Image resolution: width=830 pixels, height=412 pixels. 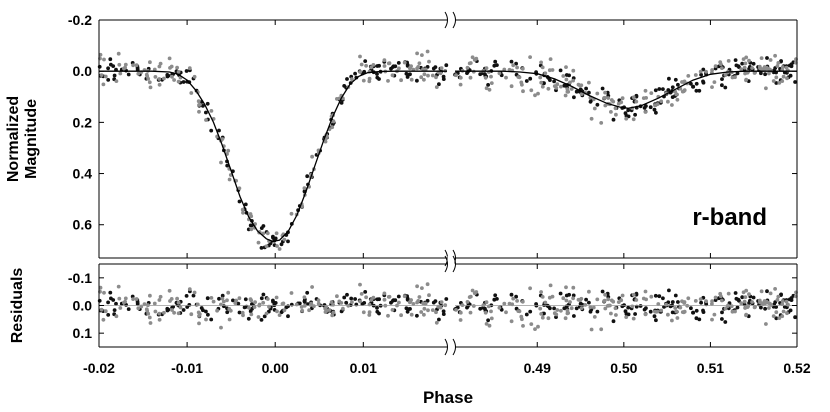 I want to click on y-axis-title: Magnitude, so click(x=31, y=139).